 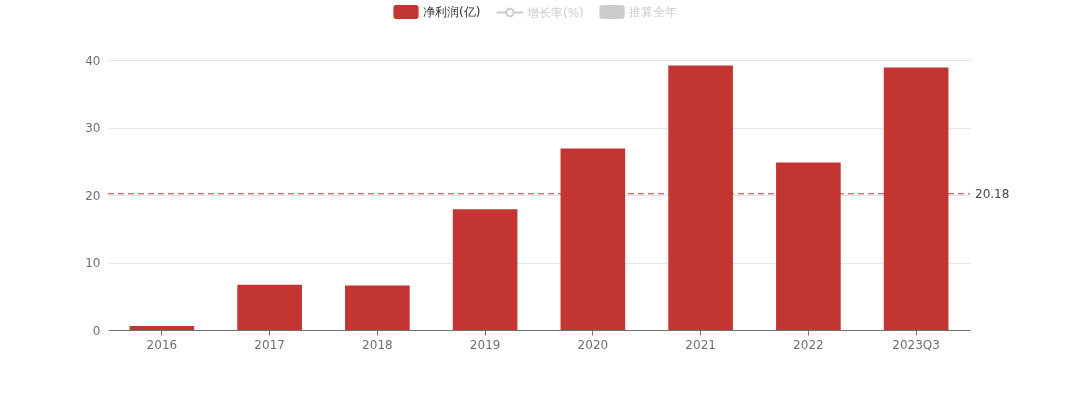 I want to click on x-tick-label: 2019, so click(x=485, y=344).